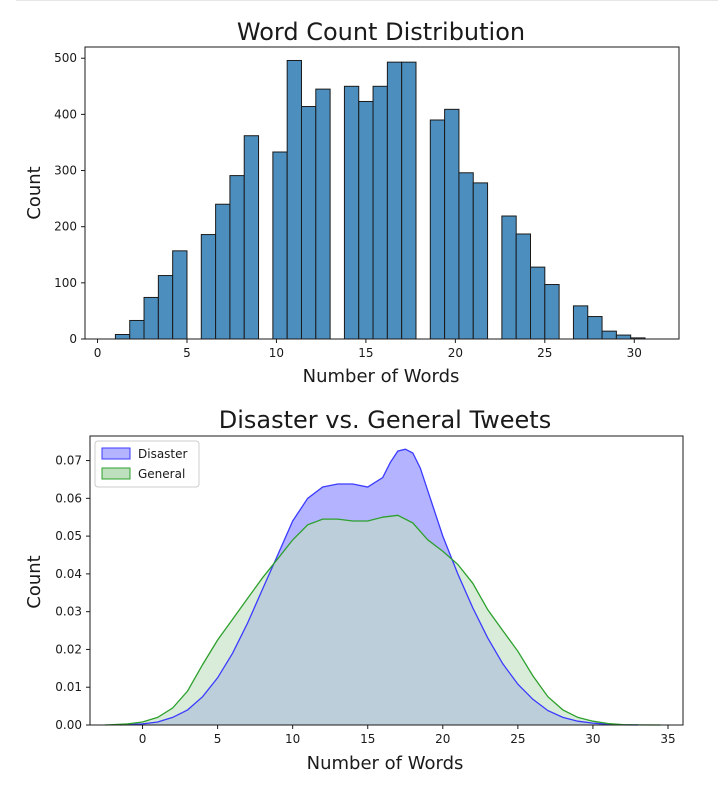 The width and height of the screenshot is (718, 791). Describe the element at coordinates (68, 461) in the screenshot. I see `y-tick-label: 0.07` at that location.